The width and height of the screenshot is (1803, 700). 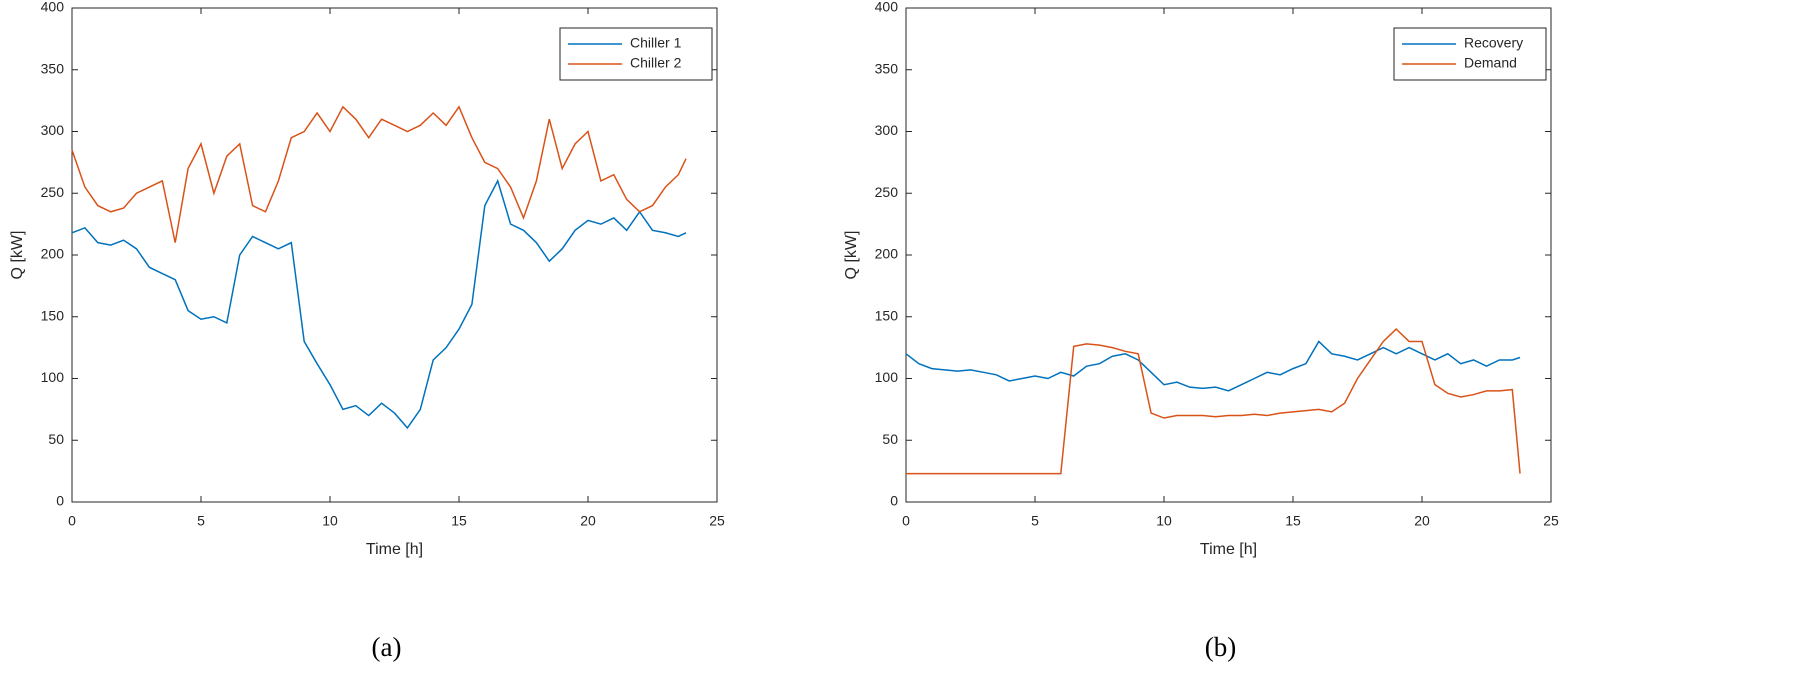 What do you see at coordinates (656, 43) in the screenshot?
I see `legend-label: Chiller 1` at bounding box center [656, 43].